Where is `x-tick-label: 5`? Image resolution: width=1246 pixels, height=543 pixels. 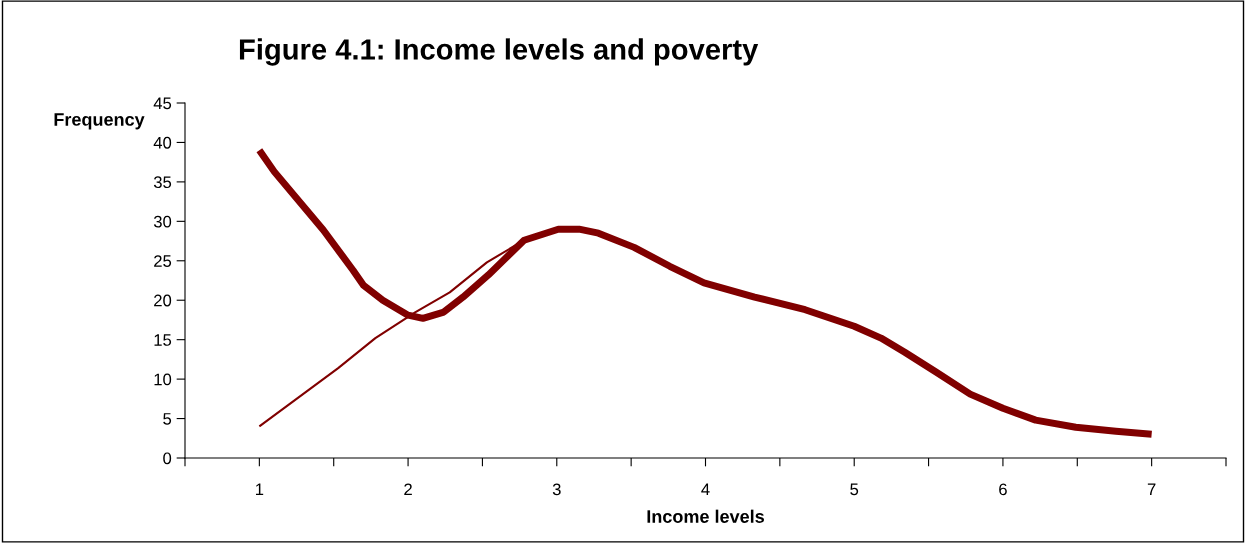
x-tick-label: 5 is located at coordinates (854, 489).